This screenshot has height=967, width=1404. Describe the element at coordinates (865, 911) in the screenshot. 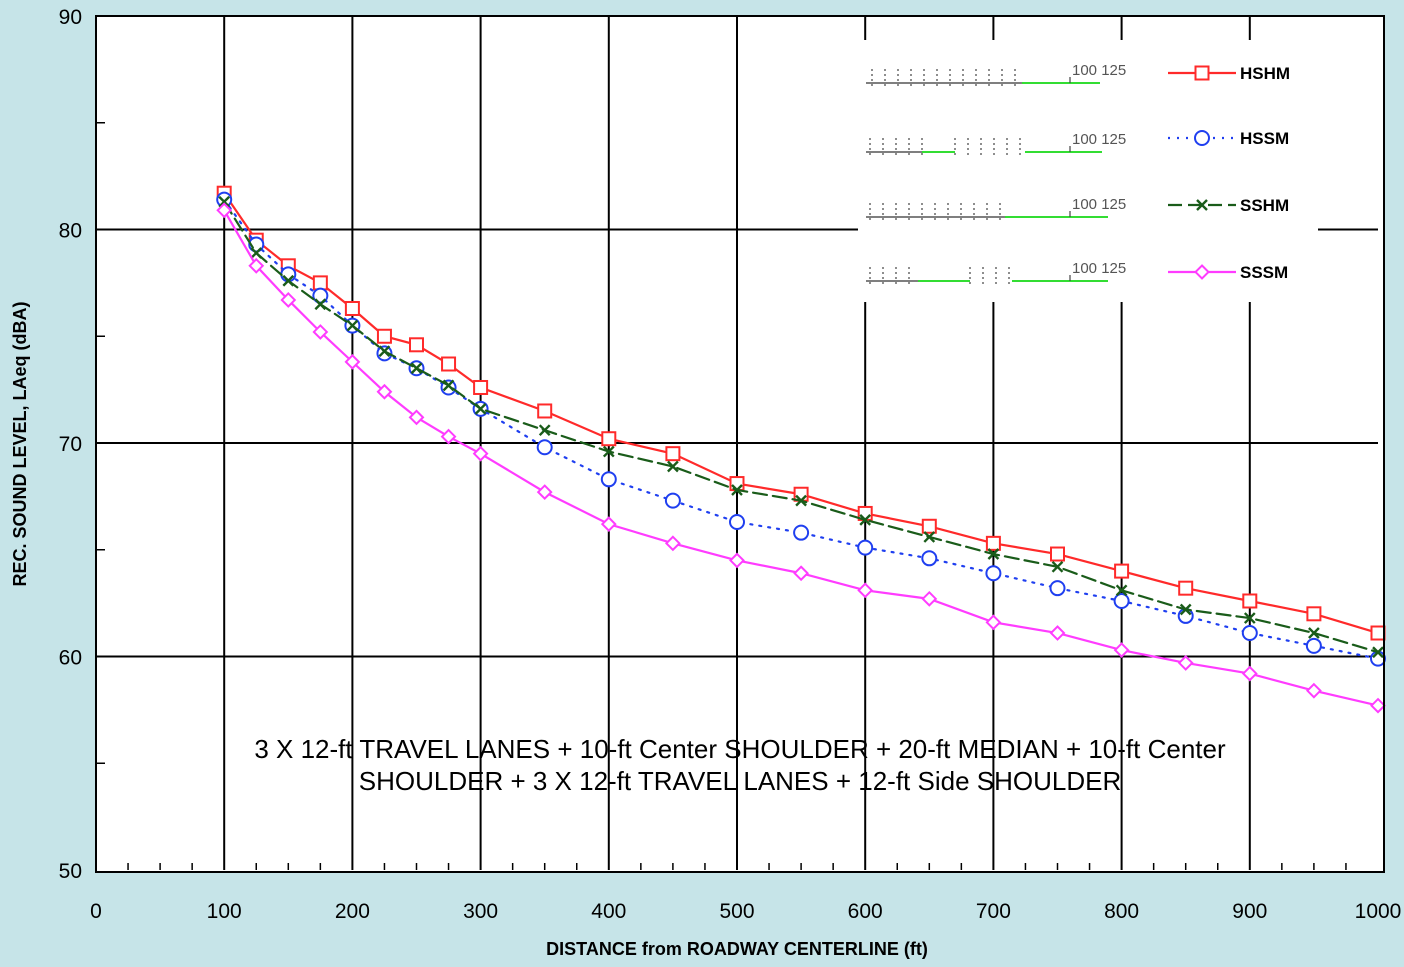

I see `x-tick-label: 600` at that location.